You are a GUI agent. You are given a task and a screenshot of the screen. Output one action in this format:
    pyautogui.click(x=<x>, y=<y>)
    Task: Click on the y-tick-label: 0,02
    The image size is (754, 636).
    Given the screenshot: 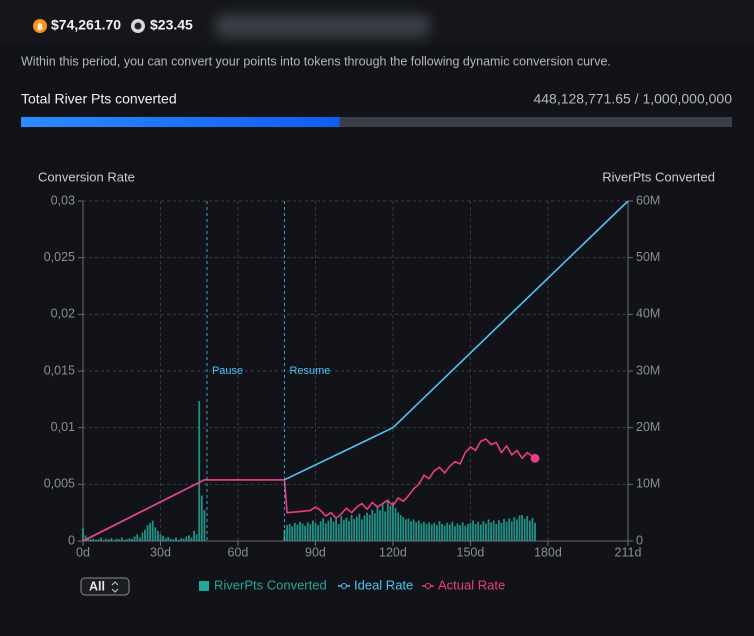 What is the action you would take?
    pyautogui.click(x=63, y=314)
    